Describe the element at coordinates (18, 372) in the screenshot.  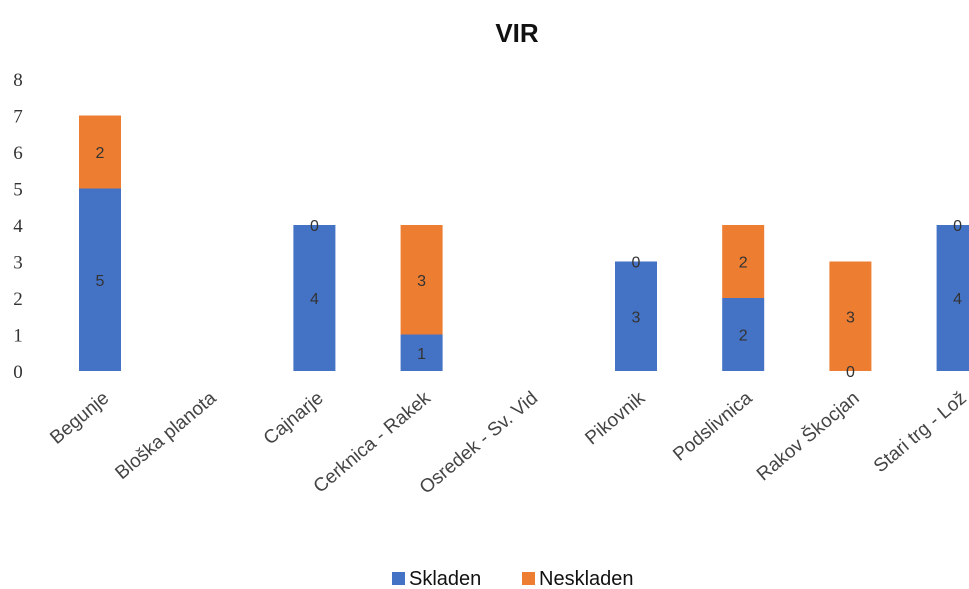
I see `y-tick-label: 0` at that location.